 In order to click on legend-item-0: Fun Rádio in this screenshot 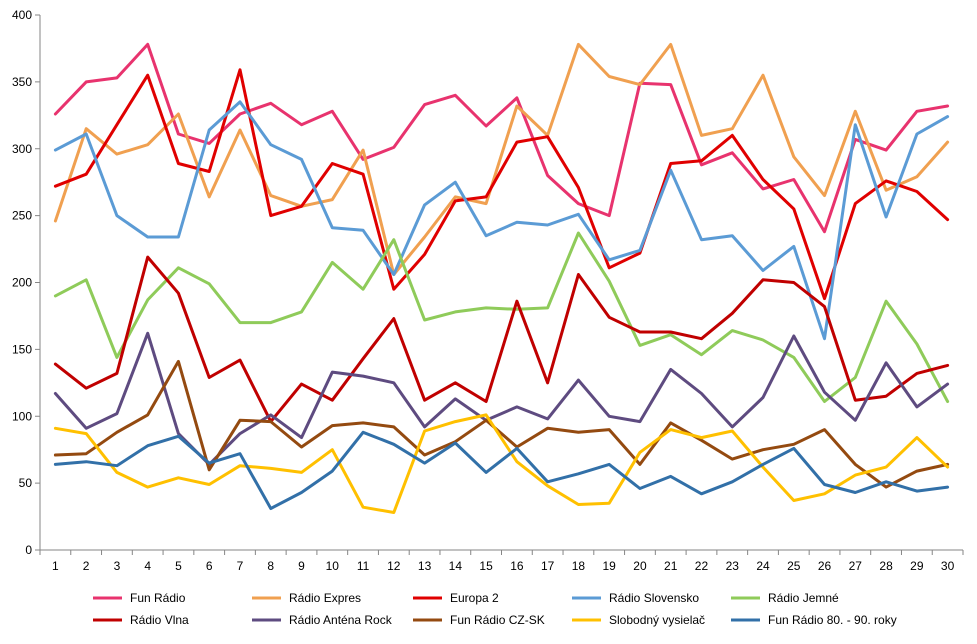, I will do `click(139, 598)`.